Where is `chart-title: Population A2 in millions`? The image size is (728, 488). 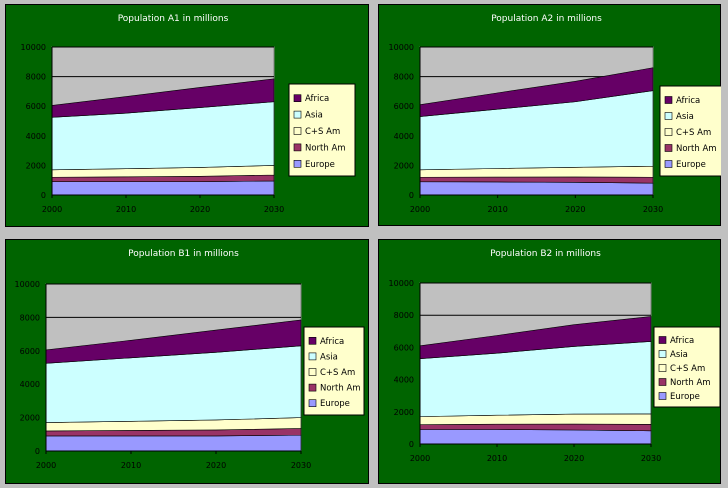
chart-title: Population A2 in millions is located at coordinates (546, 19).